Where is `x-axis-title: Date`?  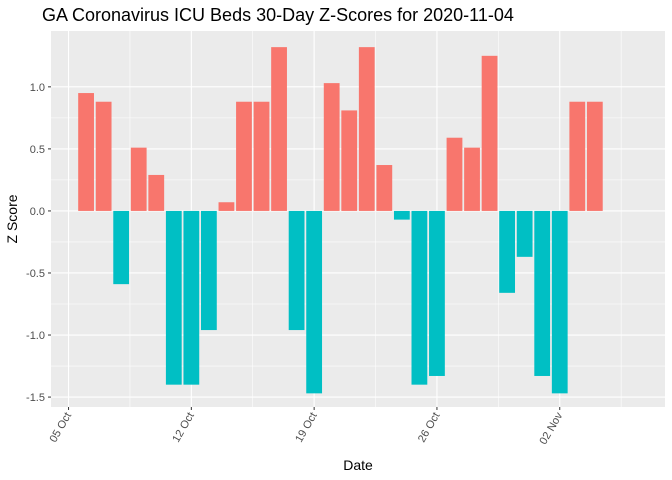 x-axis-title: Date is located at coordinates (358, 465).